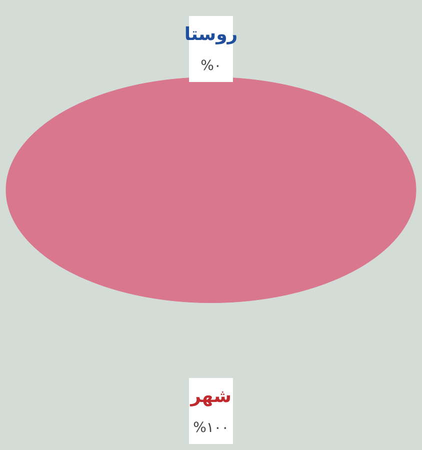 The width and height of the screenshot is (422, 450). What do you see at coordinates (211, 396) in the screenshot?
I see `slice-label: شهر` at bounding box center [211, 396].